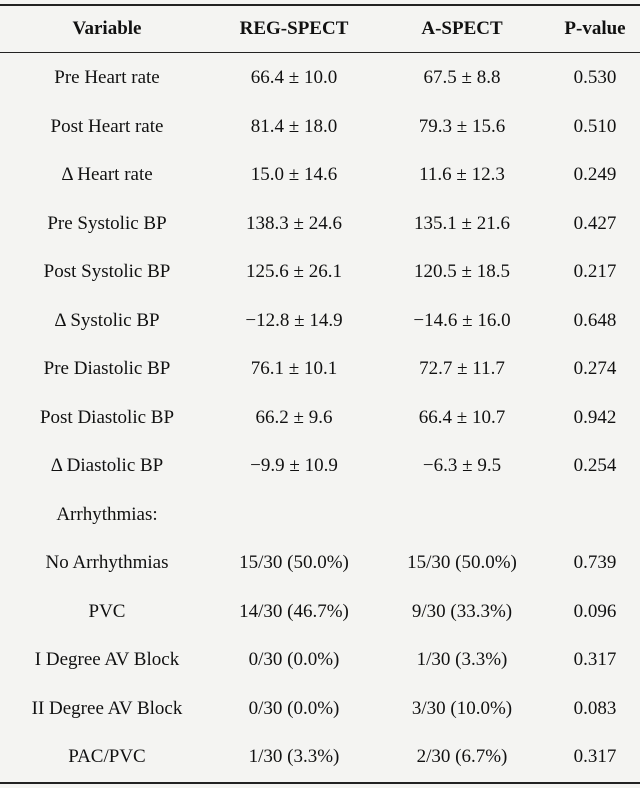 This screenshot has height=788, width=640. Describe the element at coordinates (107, 272) in the screenshot. I see `cell-variable: Post Systolic BP` at that location.